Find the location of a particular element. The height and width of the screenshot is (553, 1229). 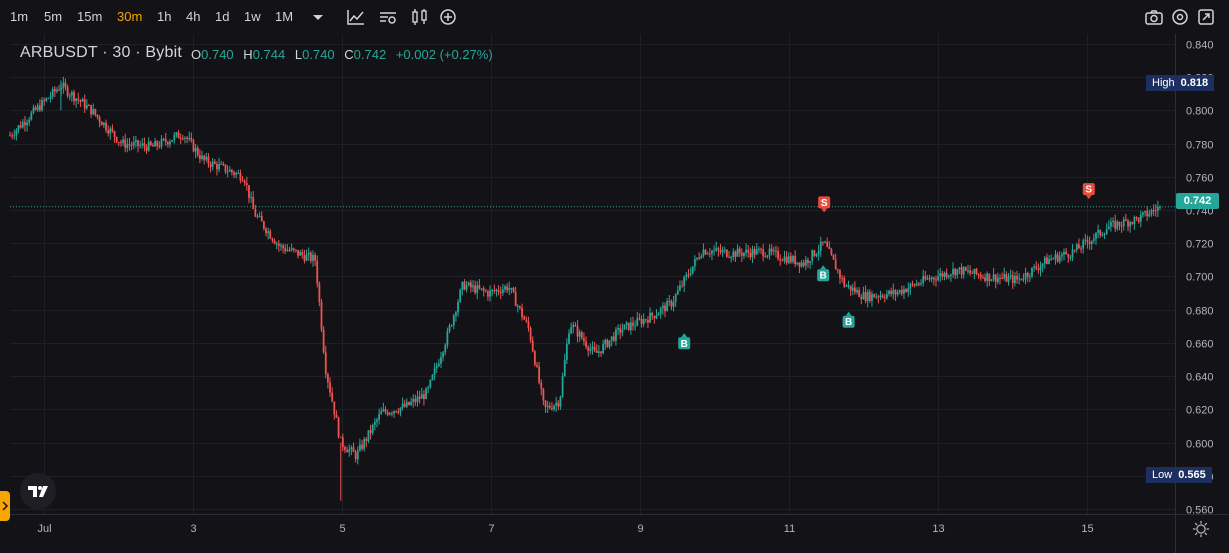

side-panel-toggle is located at coordinates (5, 506).